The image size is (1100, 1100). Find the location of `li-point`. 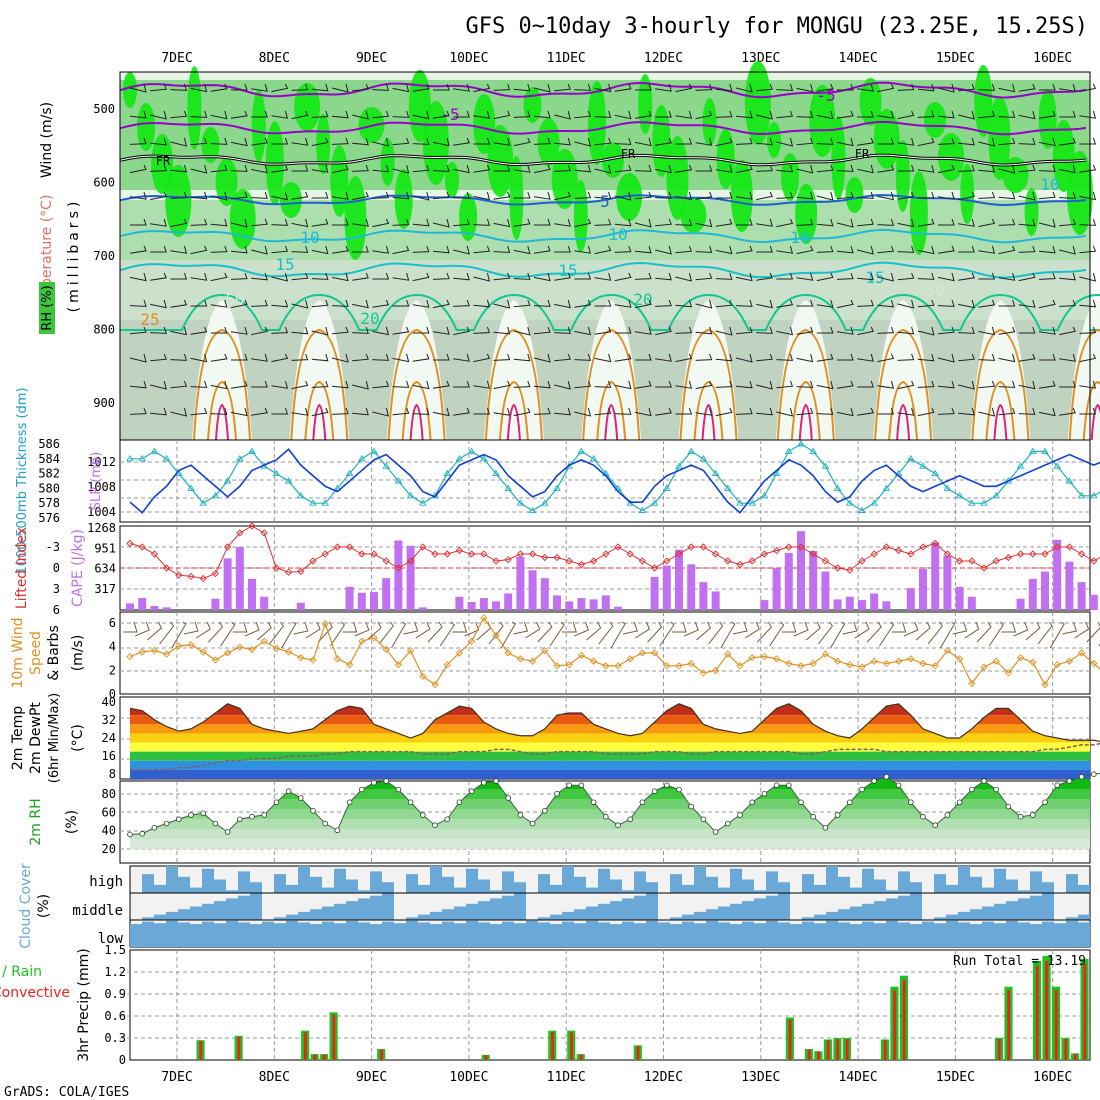

li-point is located at coordinates (898, 550).